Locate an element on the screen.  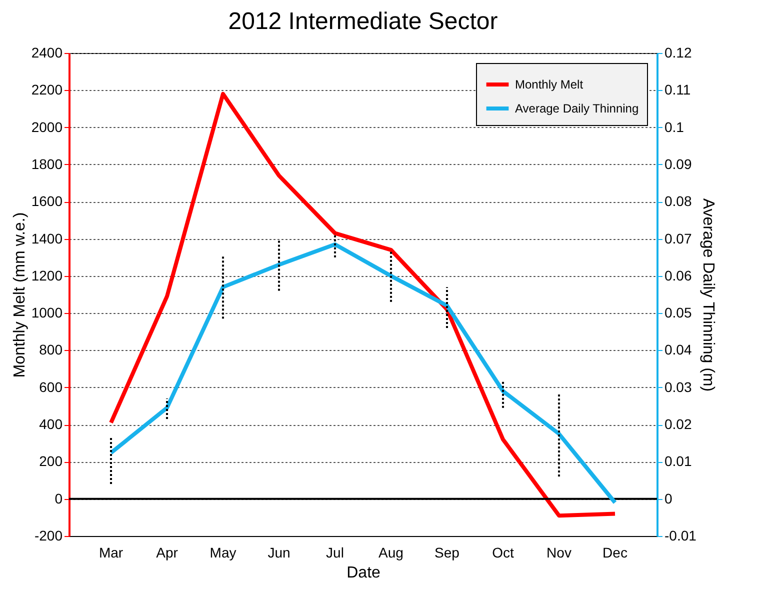
y-tick-label: 1000 is located at coordinates (47, 312).